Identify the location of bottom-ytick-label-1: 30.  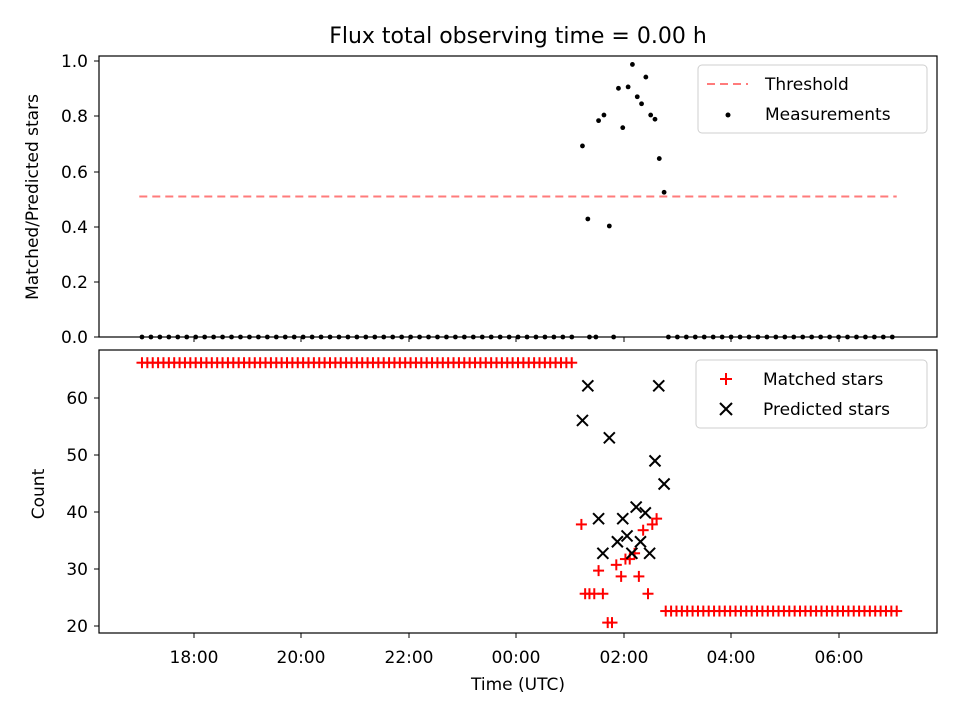
(77, 570).